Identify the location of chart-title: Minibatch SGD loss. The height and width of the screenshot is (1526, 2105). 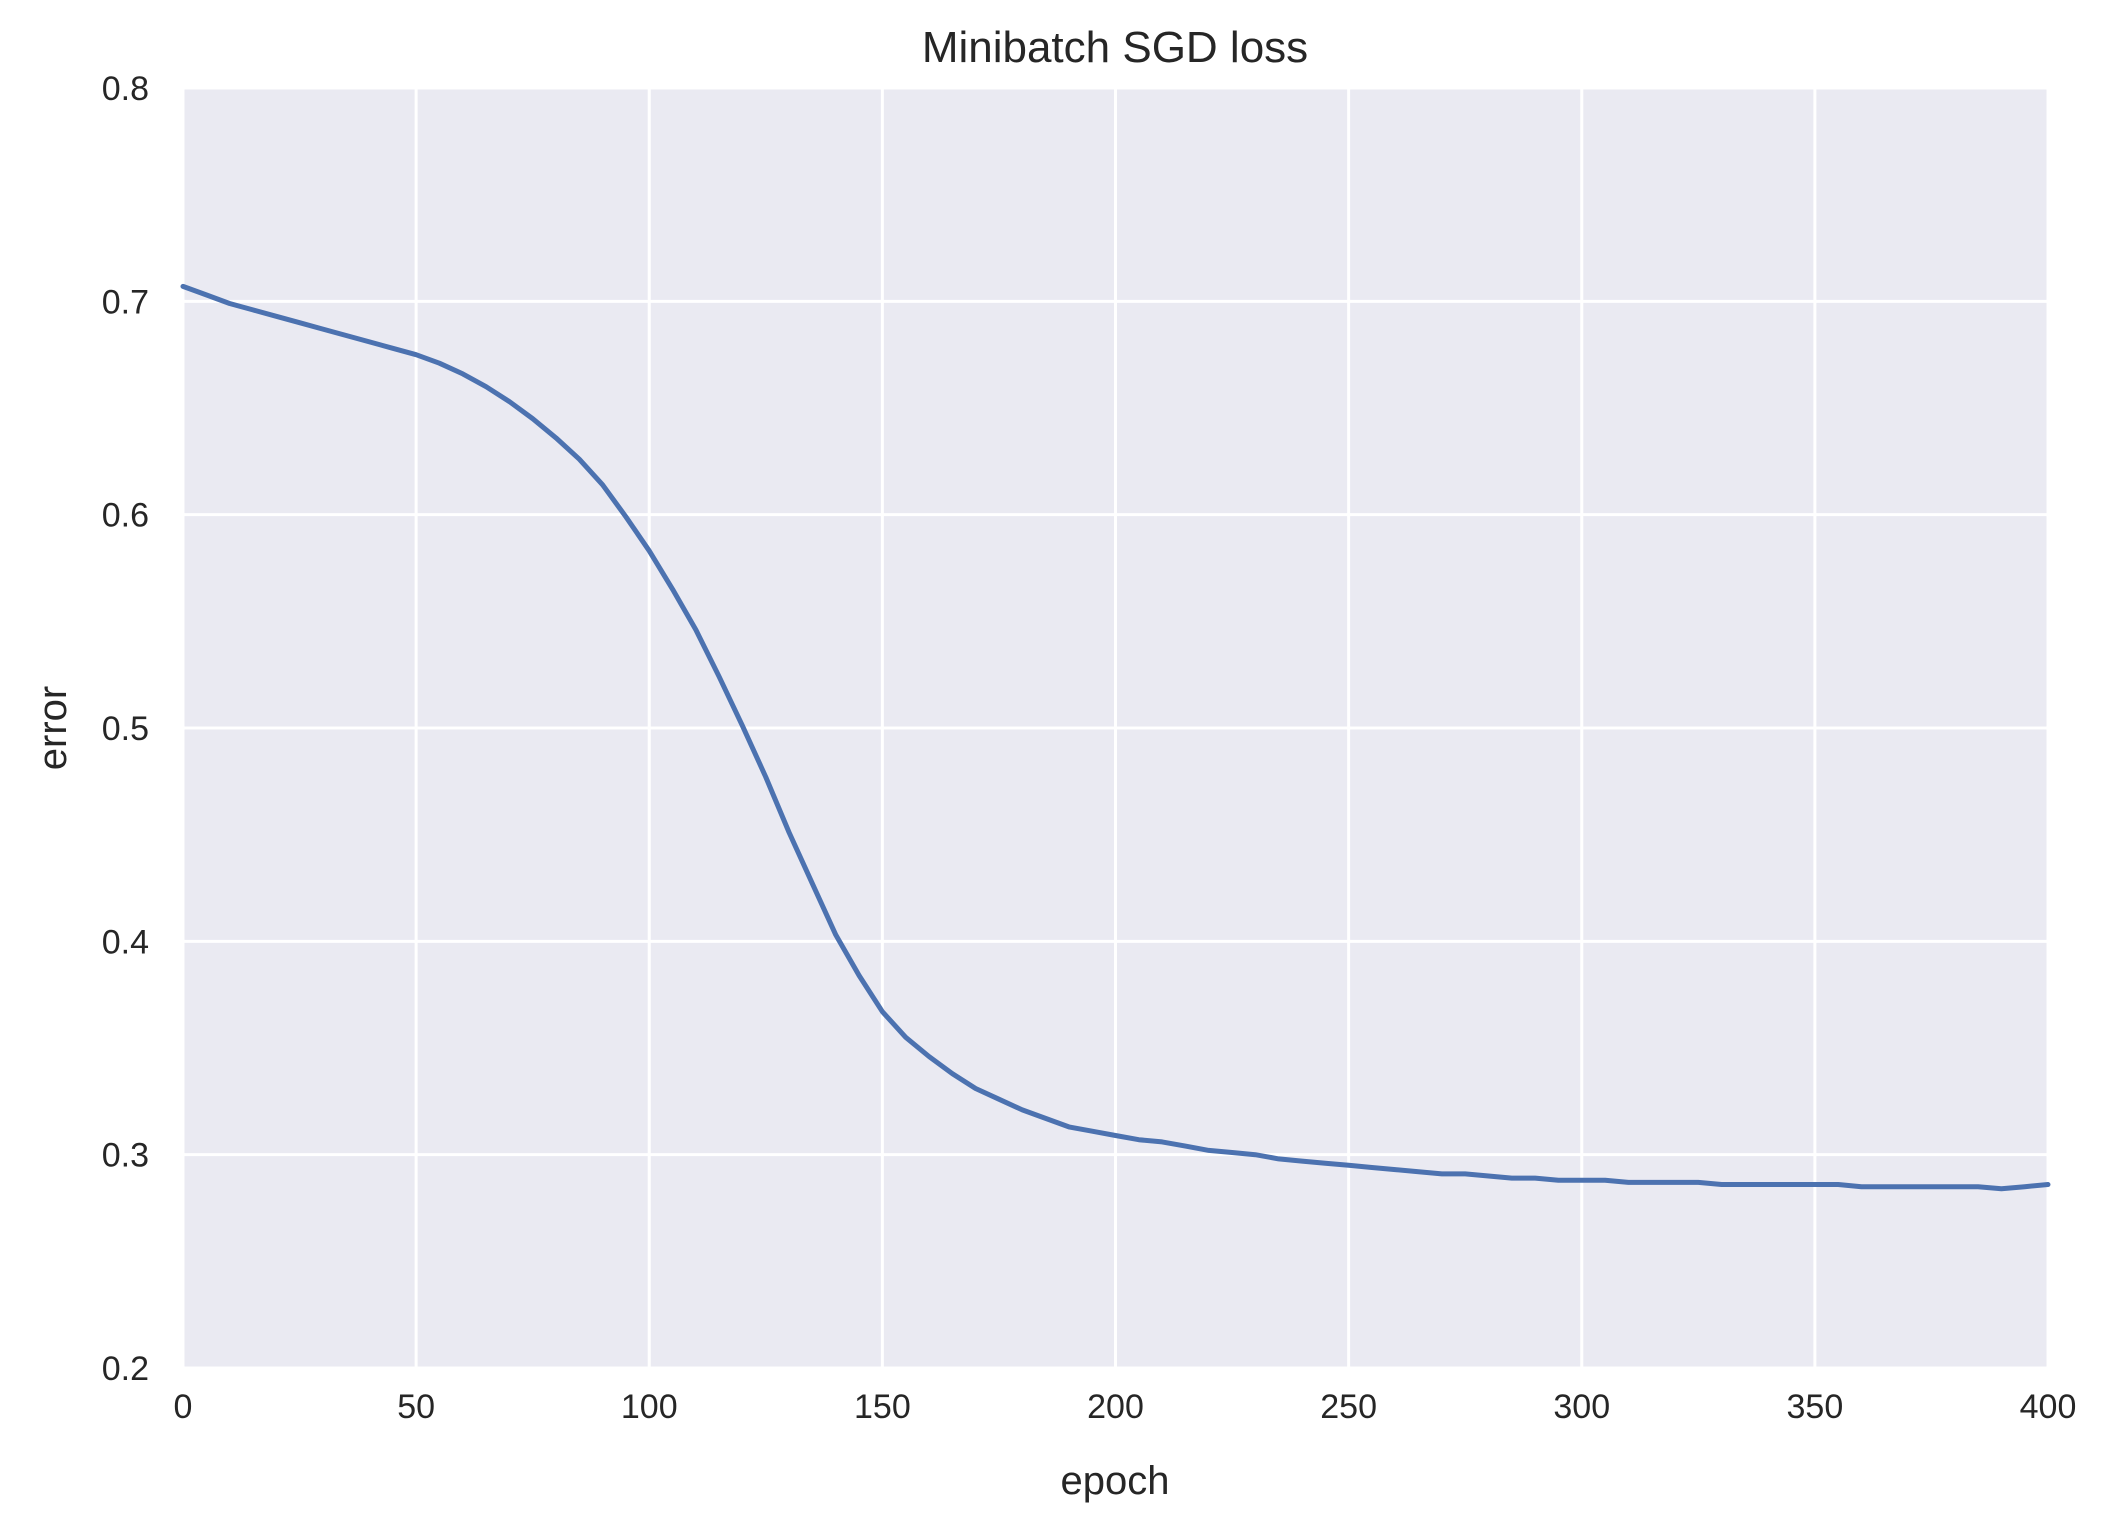
(1115, 47).